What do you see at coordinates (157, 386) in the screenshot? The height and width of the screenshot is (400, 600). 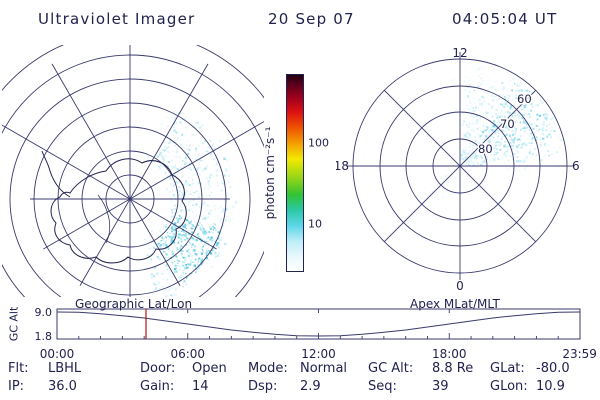 I see `gain-label: Gain:` at bounding box center [157, 386].